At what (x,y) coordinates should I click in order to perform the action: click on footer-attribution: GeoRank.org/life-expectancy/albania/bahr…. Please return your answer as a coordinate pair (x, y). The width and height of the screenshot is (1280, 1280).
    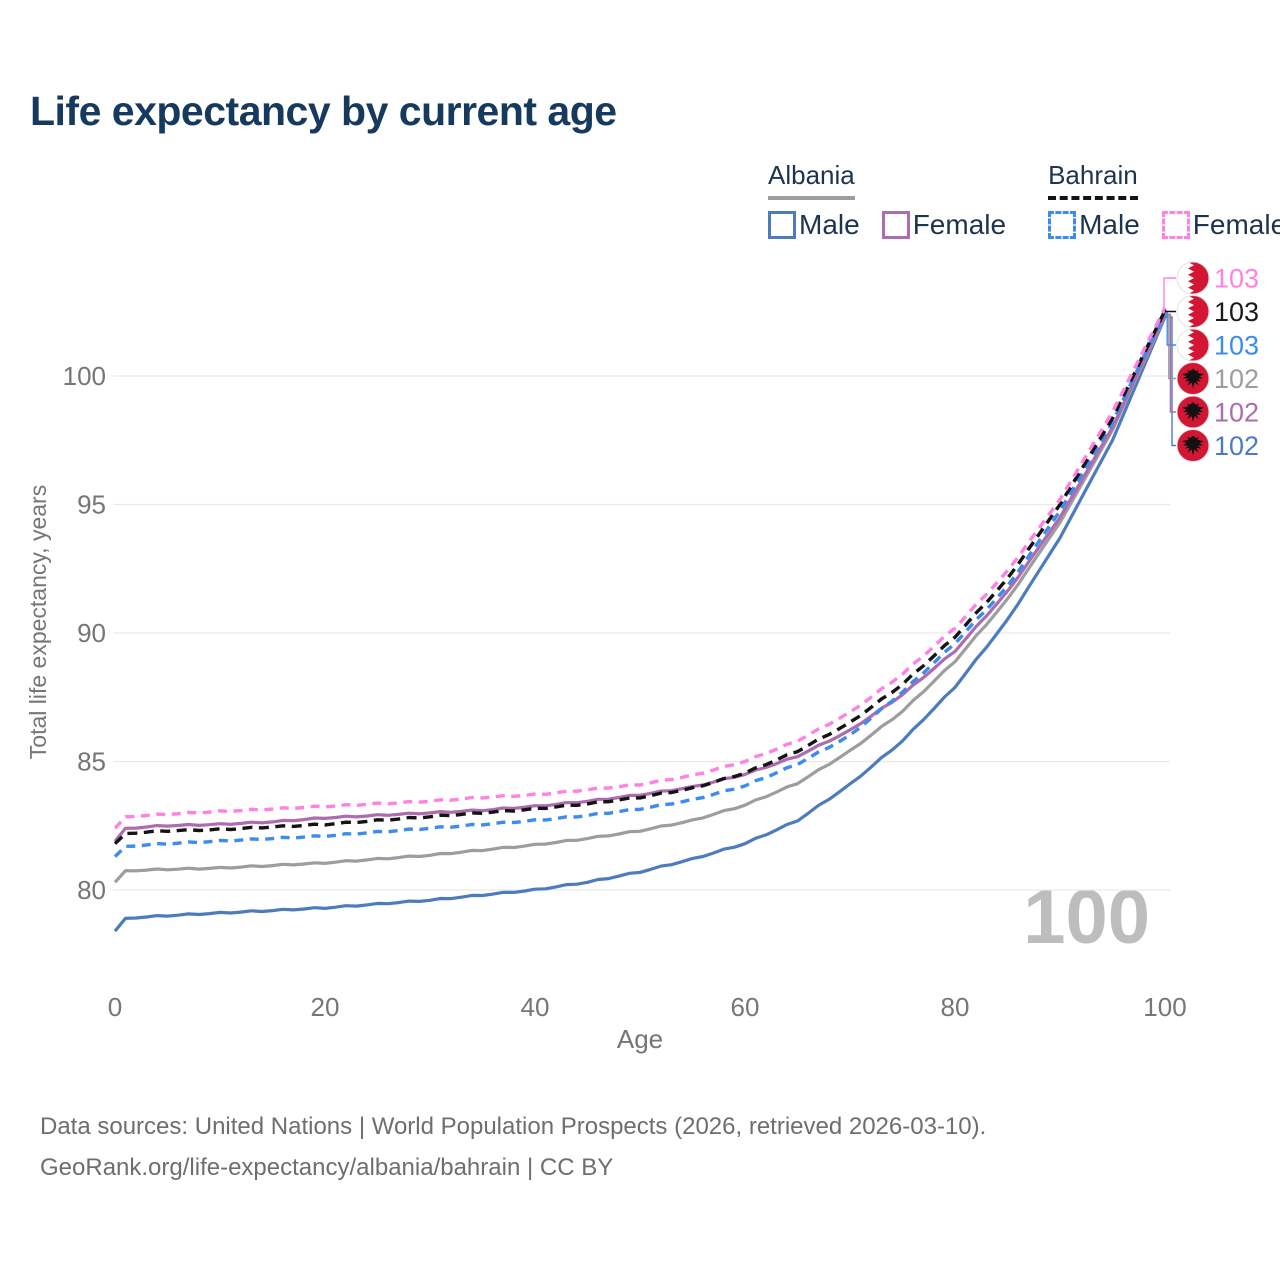
    Looking at the image, I should click on (327, 1167).